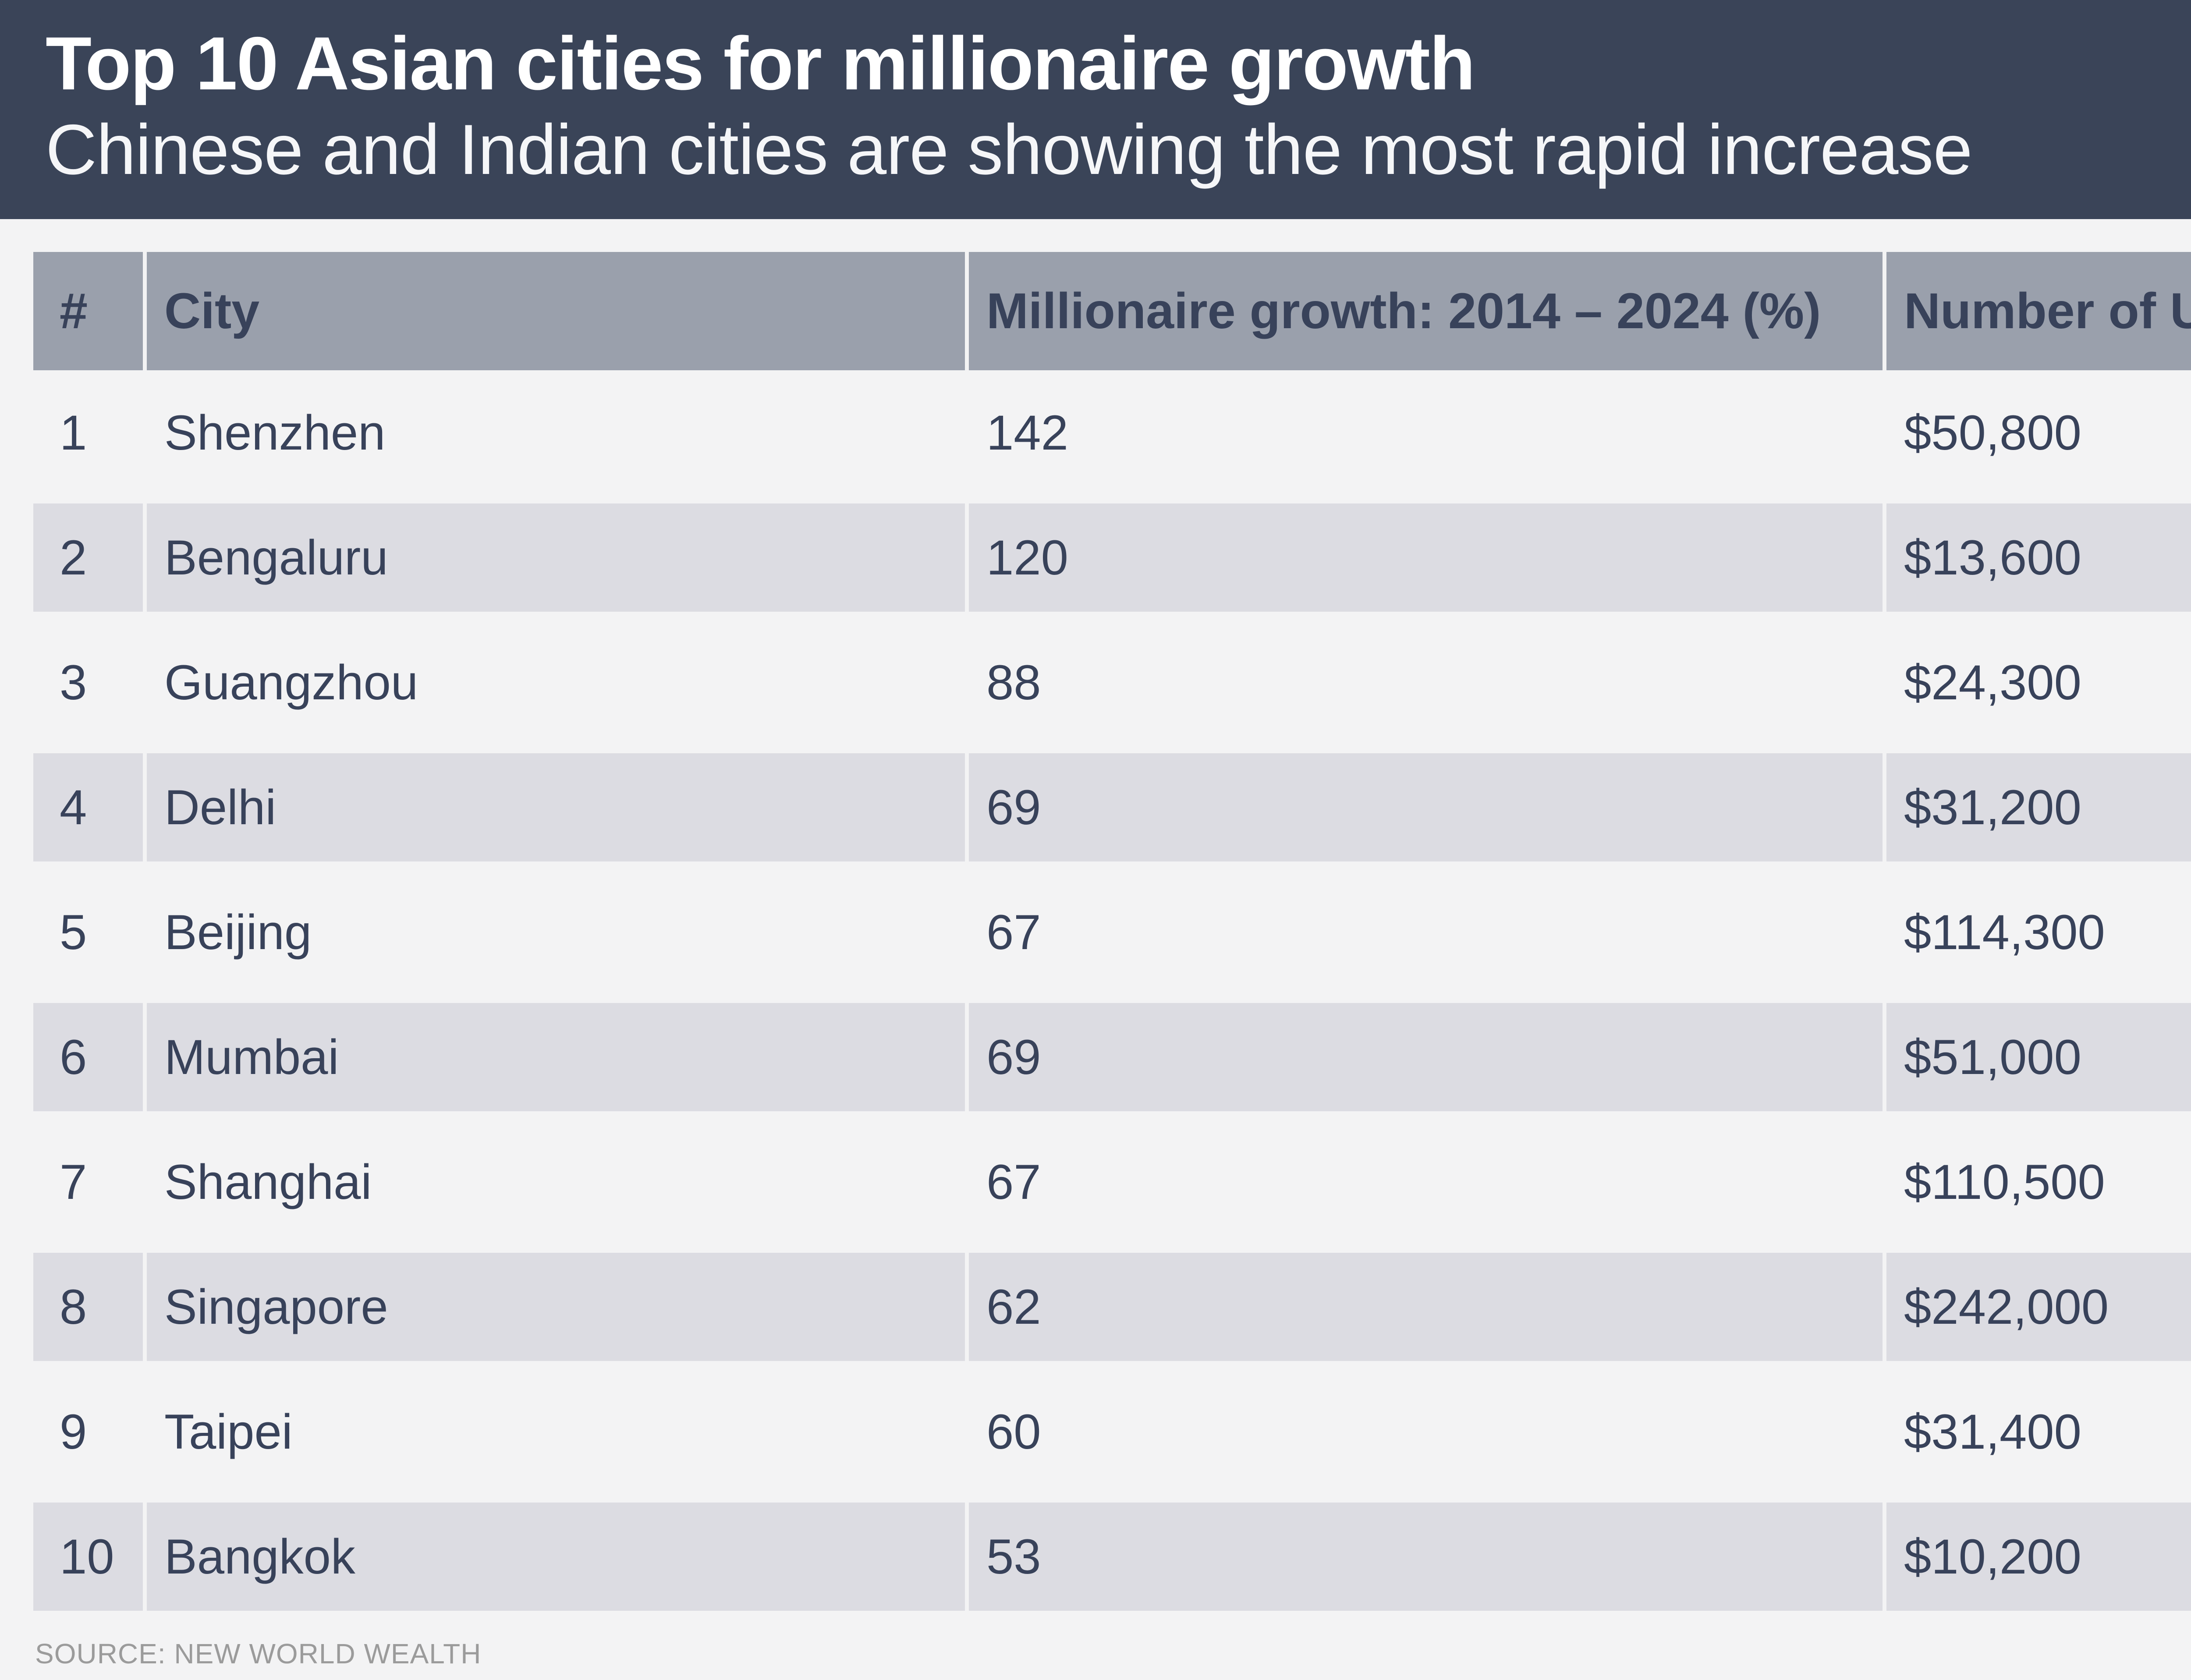 The width and height of the screenshot is (2191, 1680). Describe the element at coordinates (87, 1556) in the screenshot. I see `rank-cell: 10` at that location.